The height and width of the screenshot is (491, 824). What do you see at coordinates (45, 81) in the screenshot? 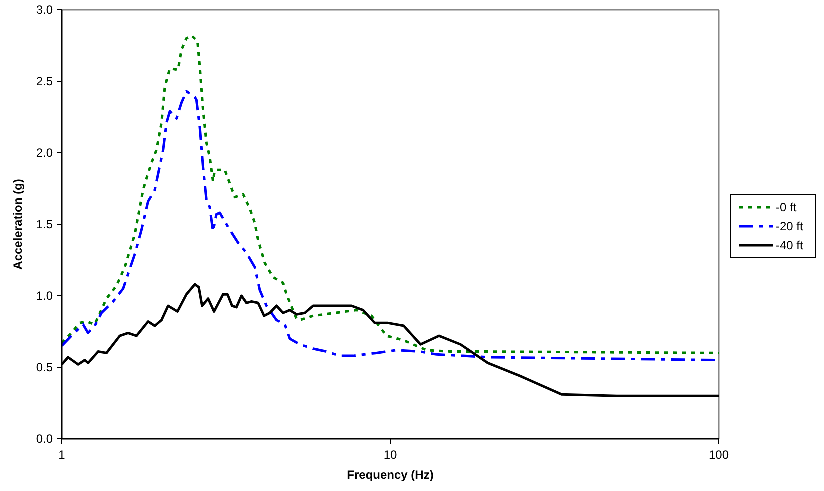
I see `y-tick-label: 2.5` at bounding box center [45, 81].